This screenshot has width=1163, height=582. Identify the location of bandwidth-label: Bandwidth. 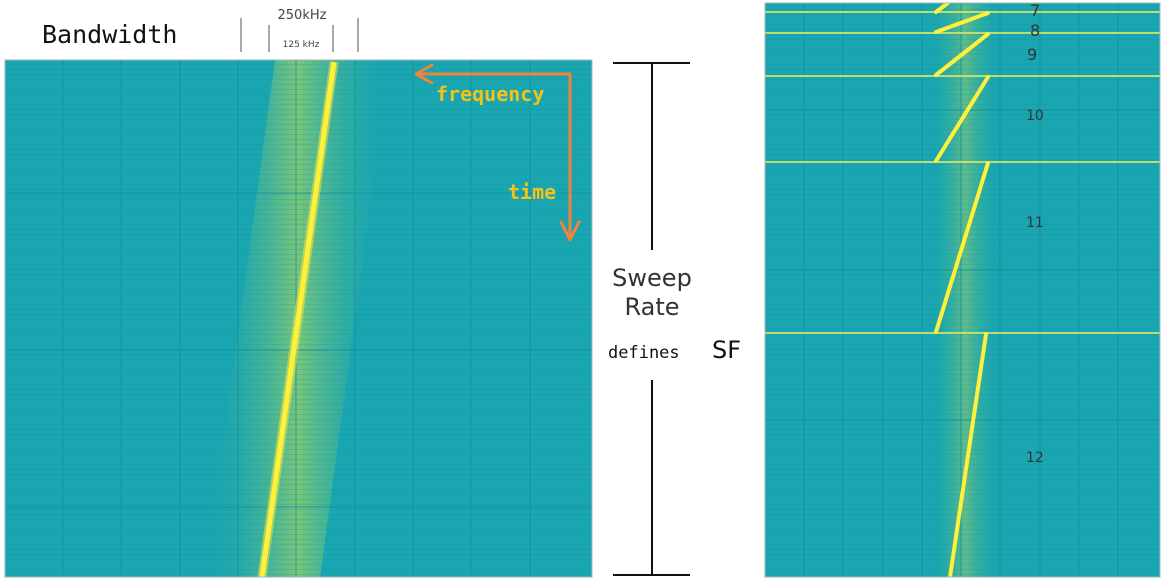
(109, 34).